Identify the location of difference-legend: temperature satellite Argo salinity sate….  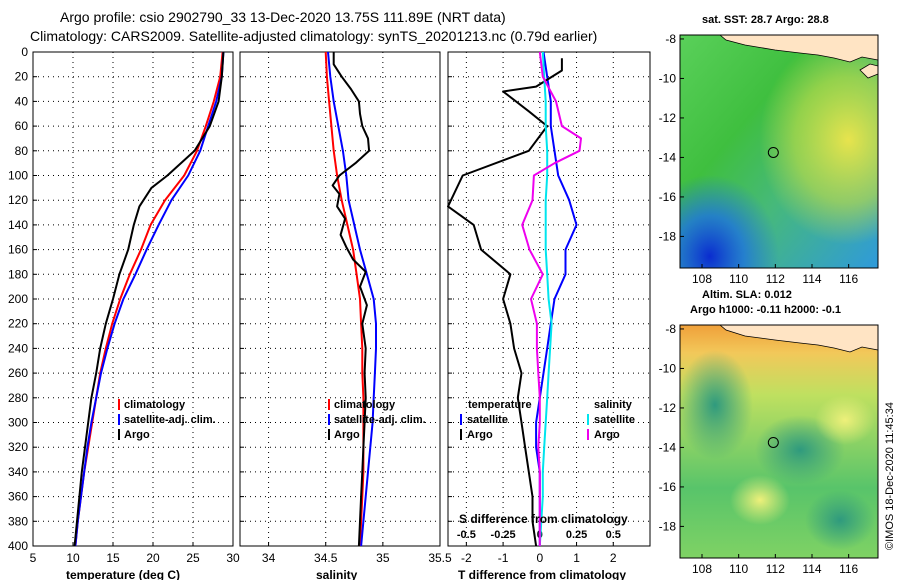
(547, 420).